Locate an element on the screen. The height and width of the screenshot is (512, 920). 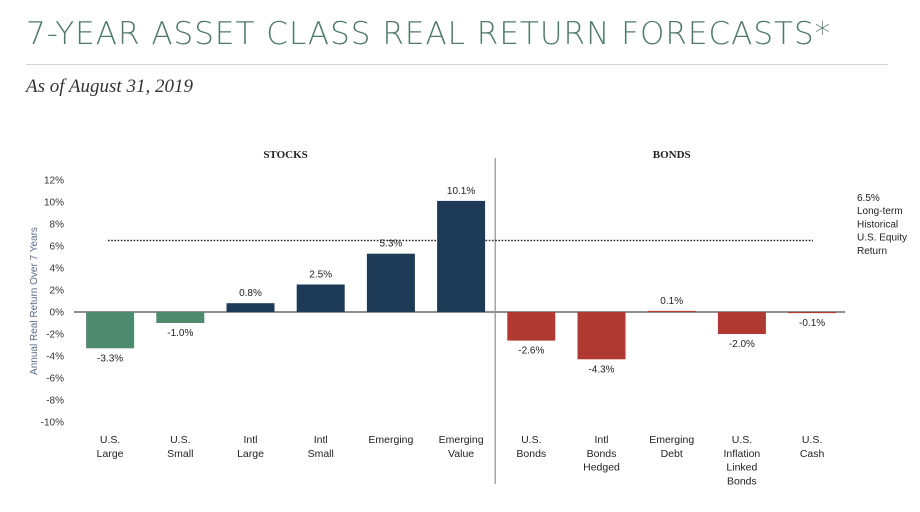
group-header-stocks: STOCKS is located at coordinates (285, 155).